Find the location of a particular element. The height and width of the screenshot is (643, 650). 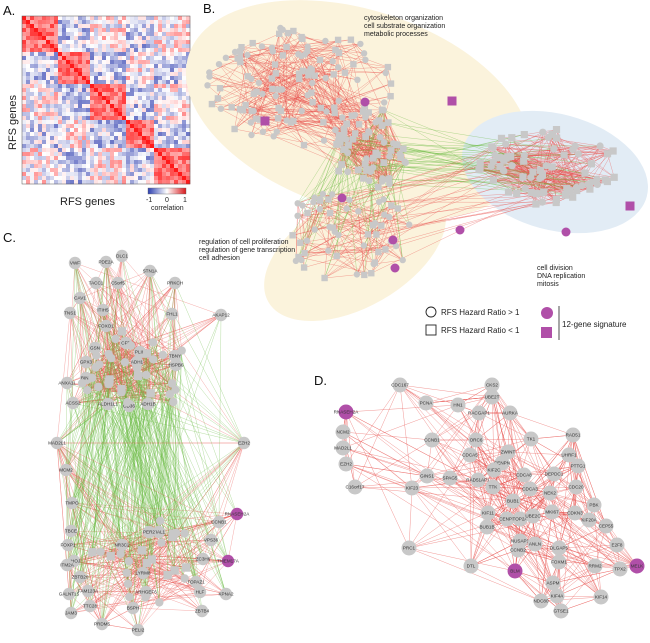

gene-label: FHL1 is located at coordinates (172, 314).